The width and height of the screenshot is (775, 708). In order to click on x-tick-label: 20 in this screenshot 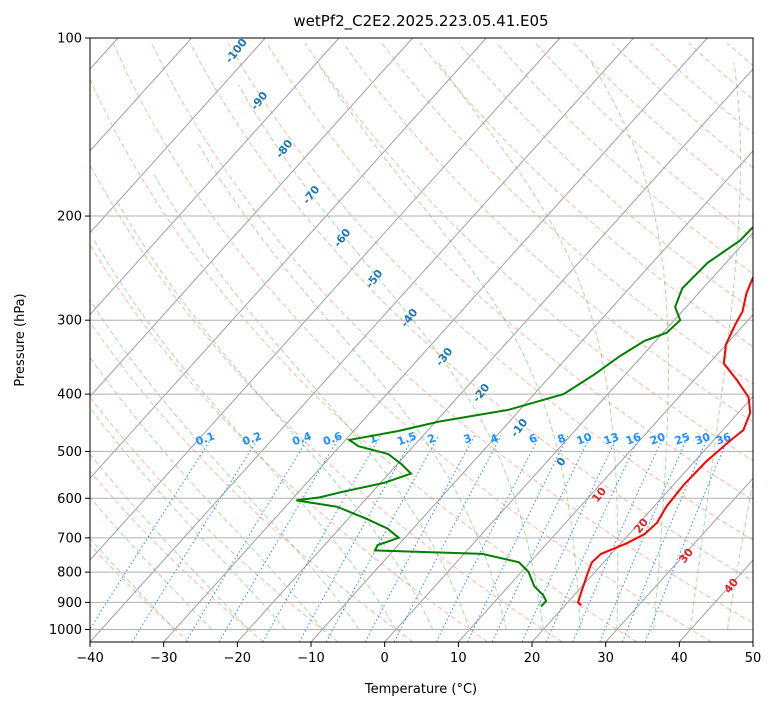, I will do `click(532, 658)`.